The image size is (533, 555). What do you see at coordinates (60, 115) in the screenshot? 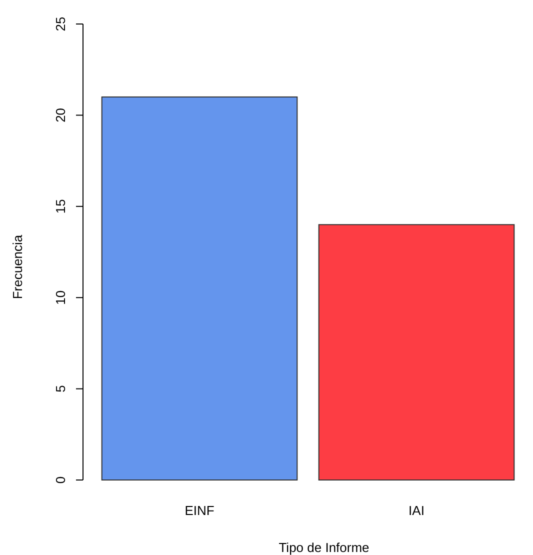
I see `y-tick-label: 20` at bounding box center [60, 115].